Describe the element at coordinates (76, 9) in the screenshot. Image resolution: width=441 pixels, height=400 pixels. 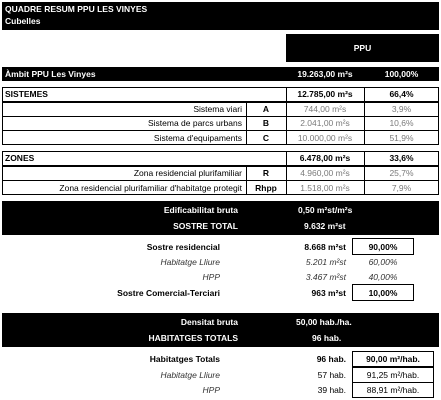
I see `report-title: QUADRE RESUM PPU LES VINYES` at that location.